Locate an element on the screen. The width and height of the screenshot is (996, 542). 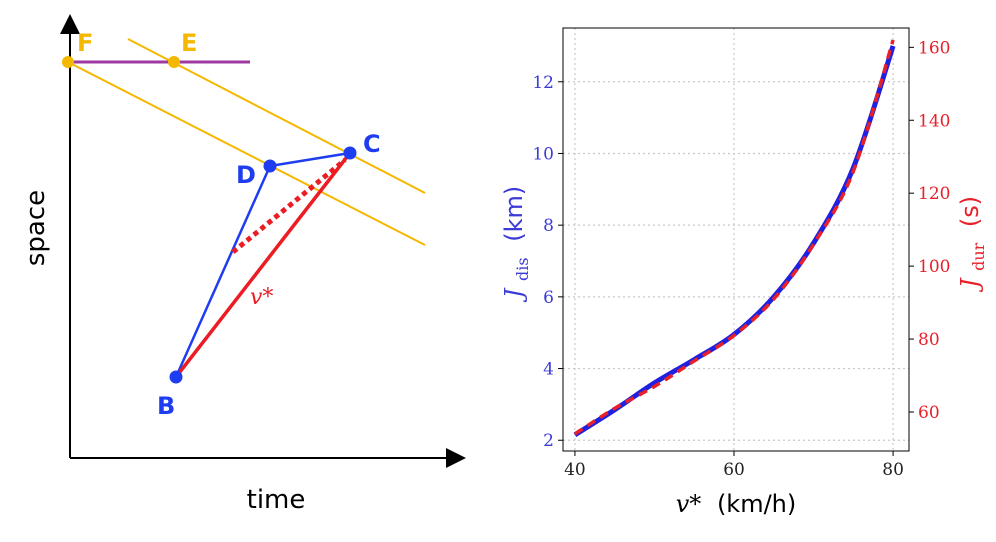
yellow-line-from-F is located at coordinates (246, 153).